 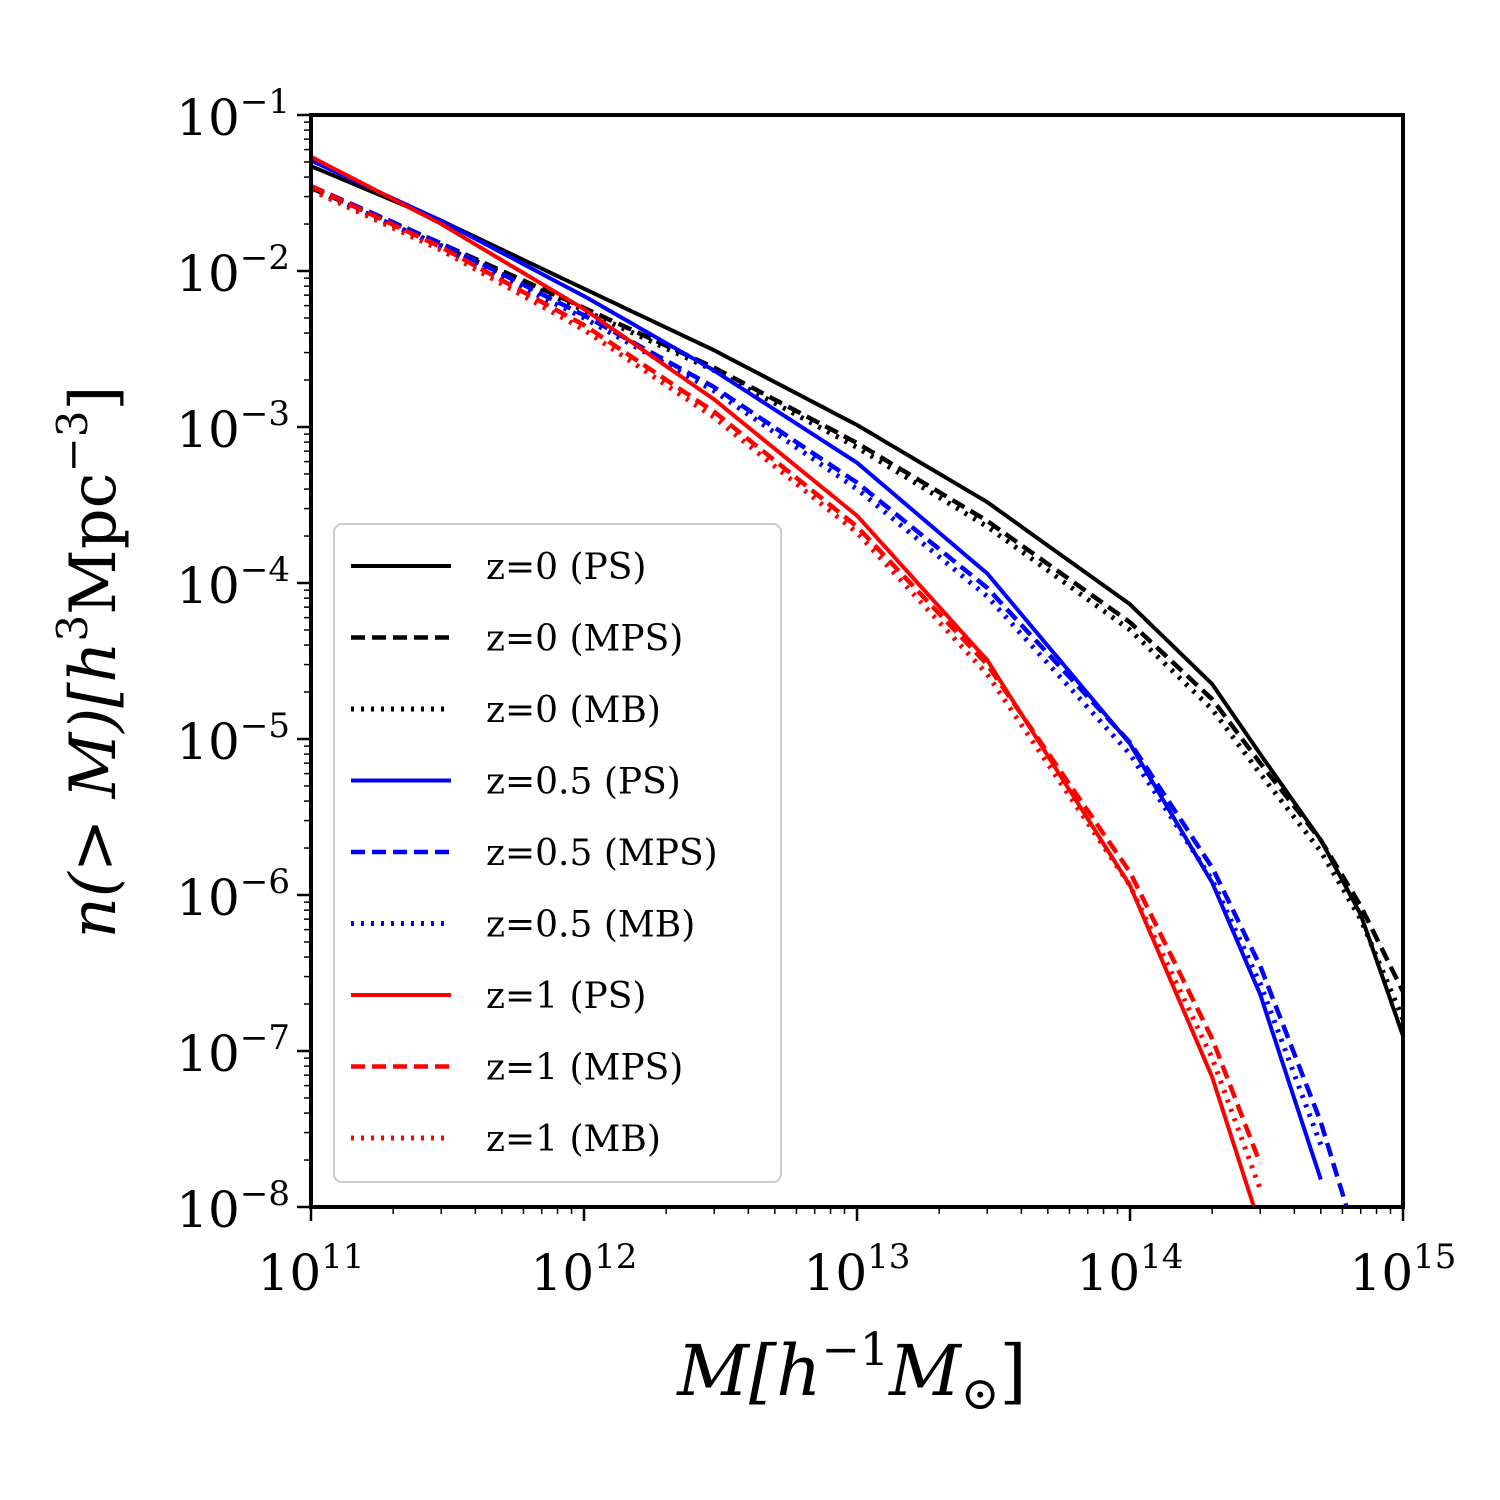 I want to click on y-tick-label: 10⁻⁷, so click(x=233, y=1050).